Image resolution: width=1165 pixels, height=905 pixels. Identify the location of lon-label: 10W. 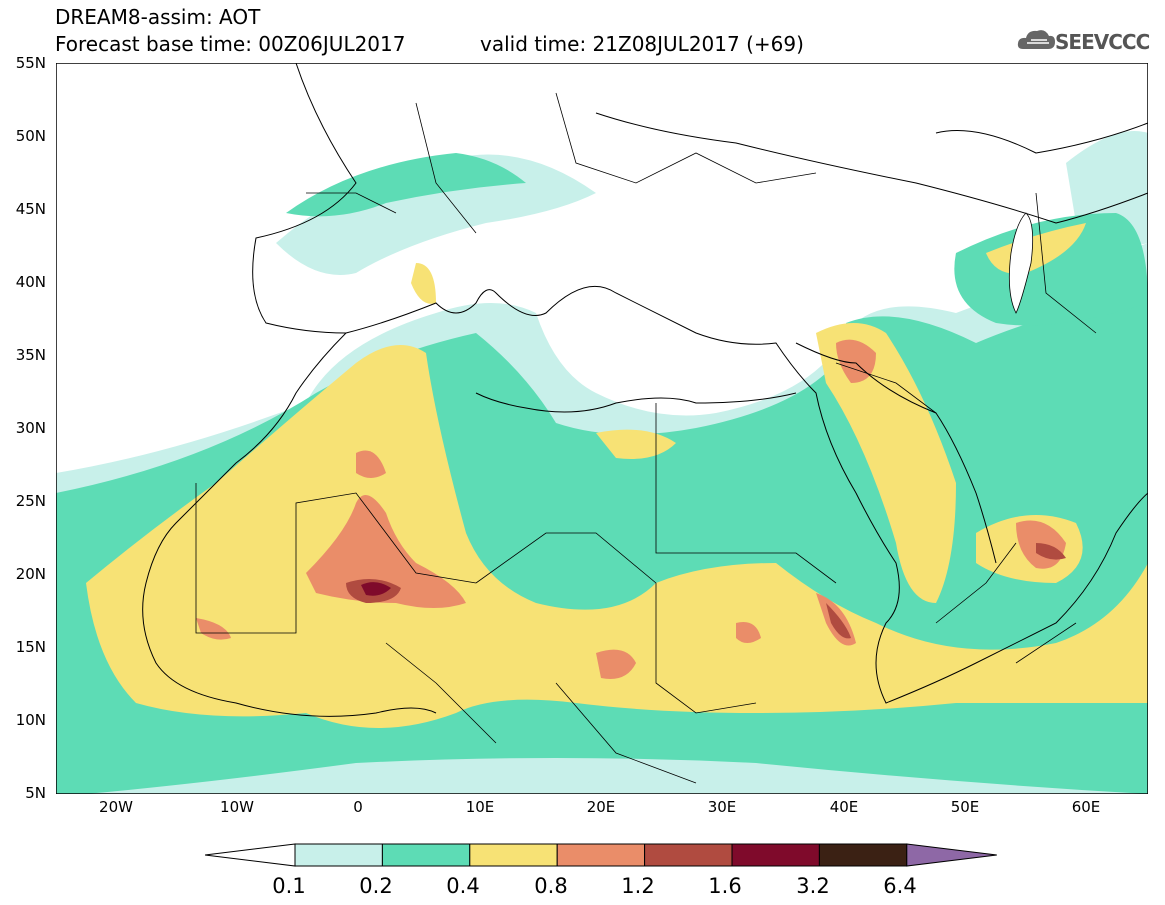
(237, 807).